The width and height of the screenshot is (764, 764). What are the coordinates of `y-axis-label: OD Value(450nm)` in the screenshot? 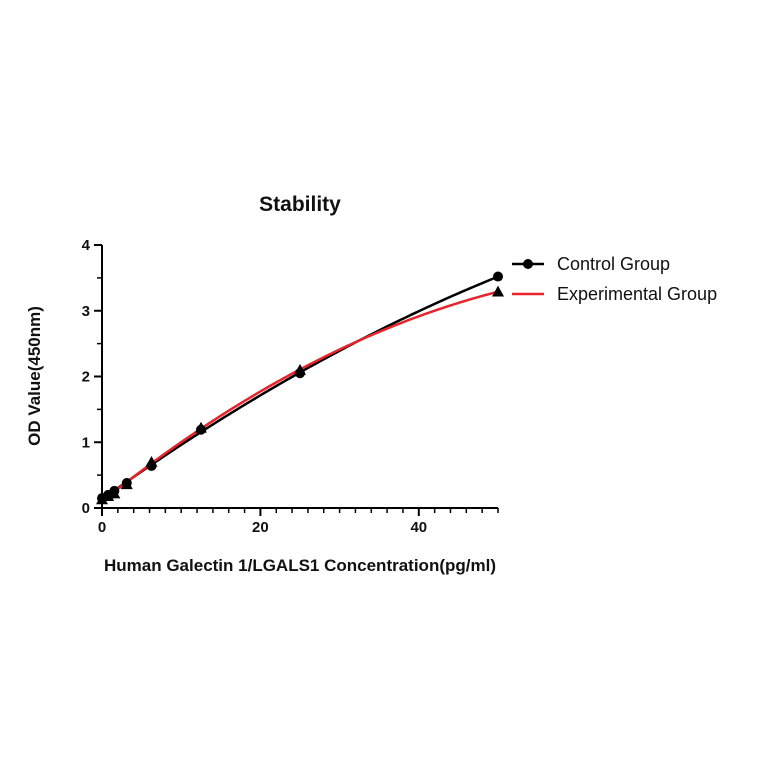 It's located at (34, 376).